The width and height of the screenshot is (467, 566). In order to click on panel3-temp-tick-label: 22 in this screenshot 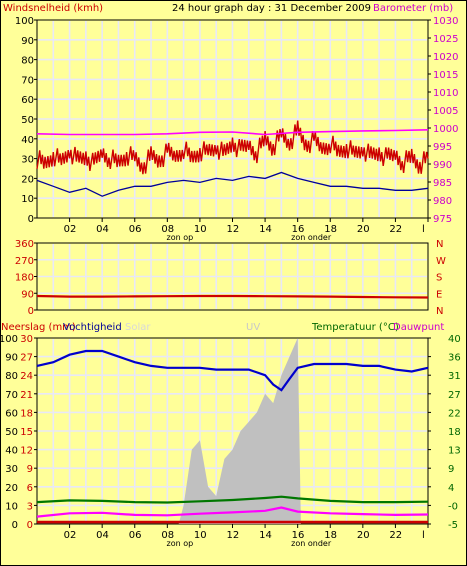, I will do `click(454, 413)`.